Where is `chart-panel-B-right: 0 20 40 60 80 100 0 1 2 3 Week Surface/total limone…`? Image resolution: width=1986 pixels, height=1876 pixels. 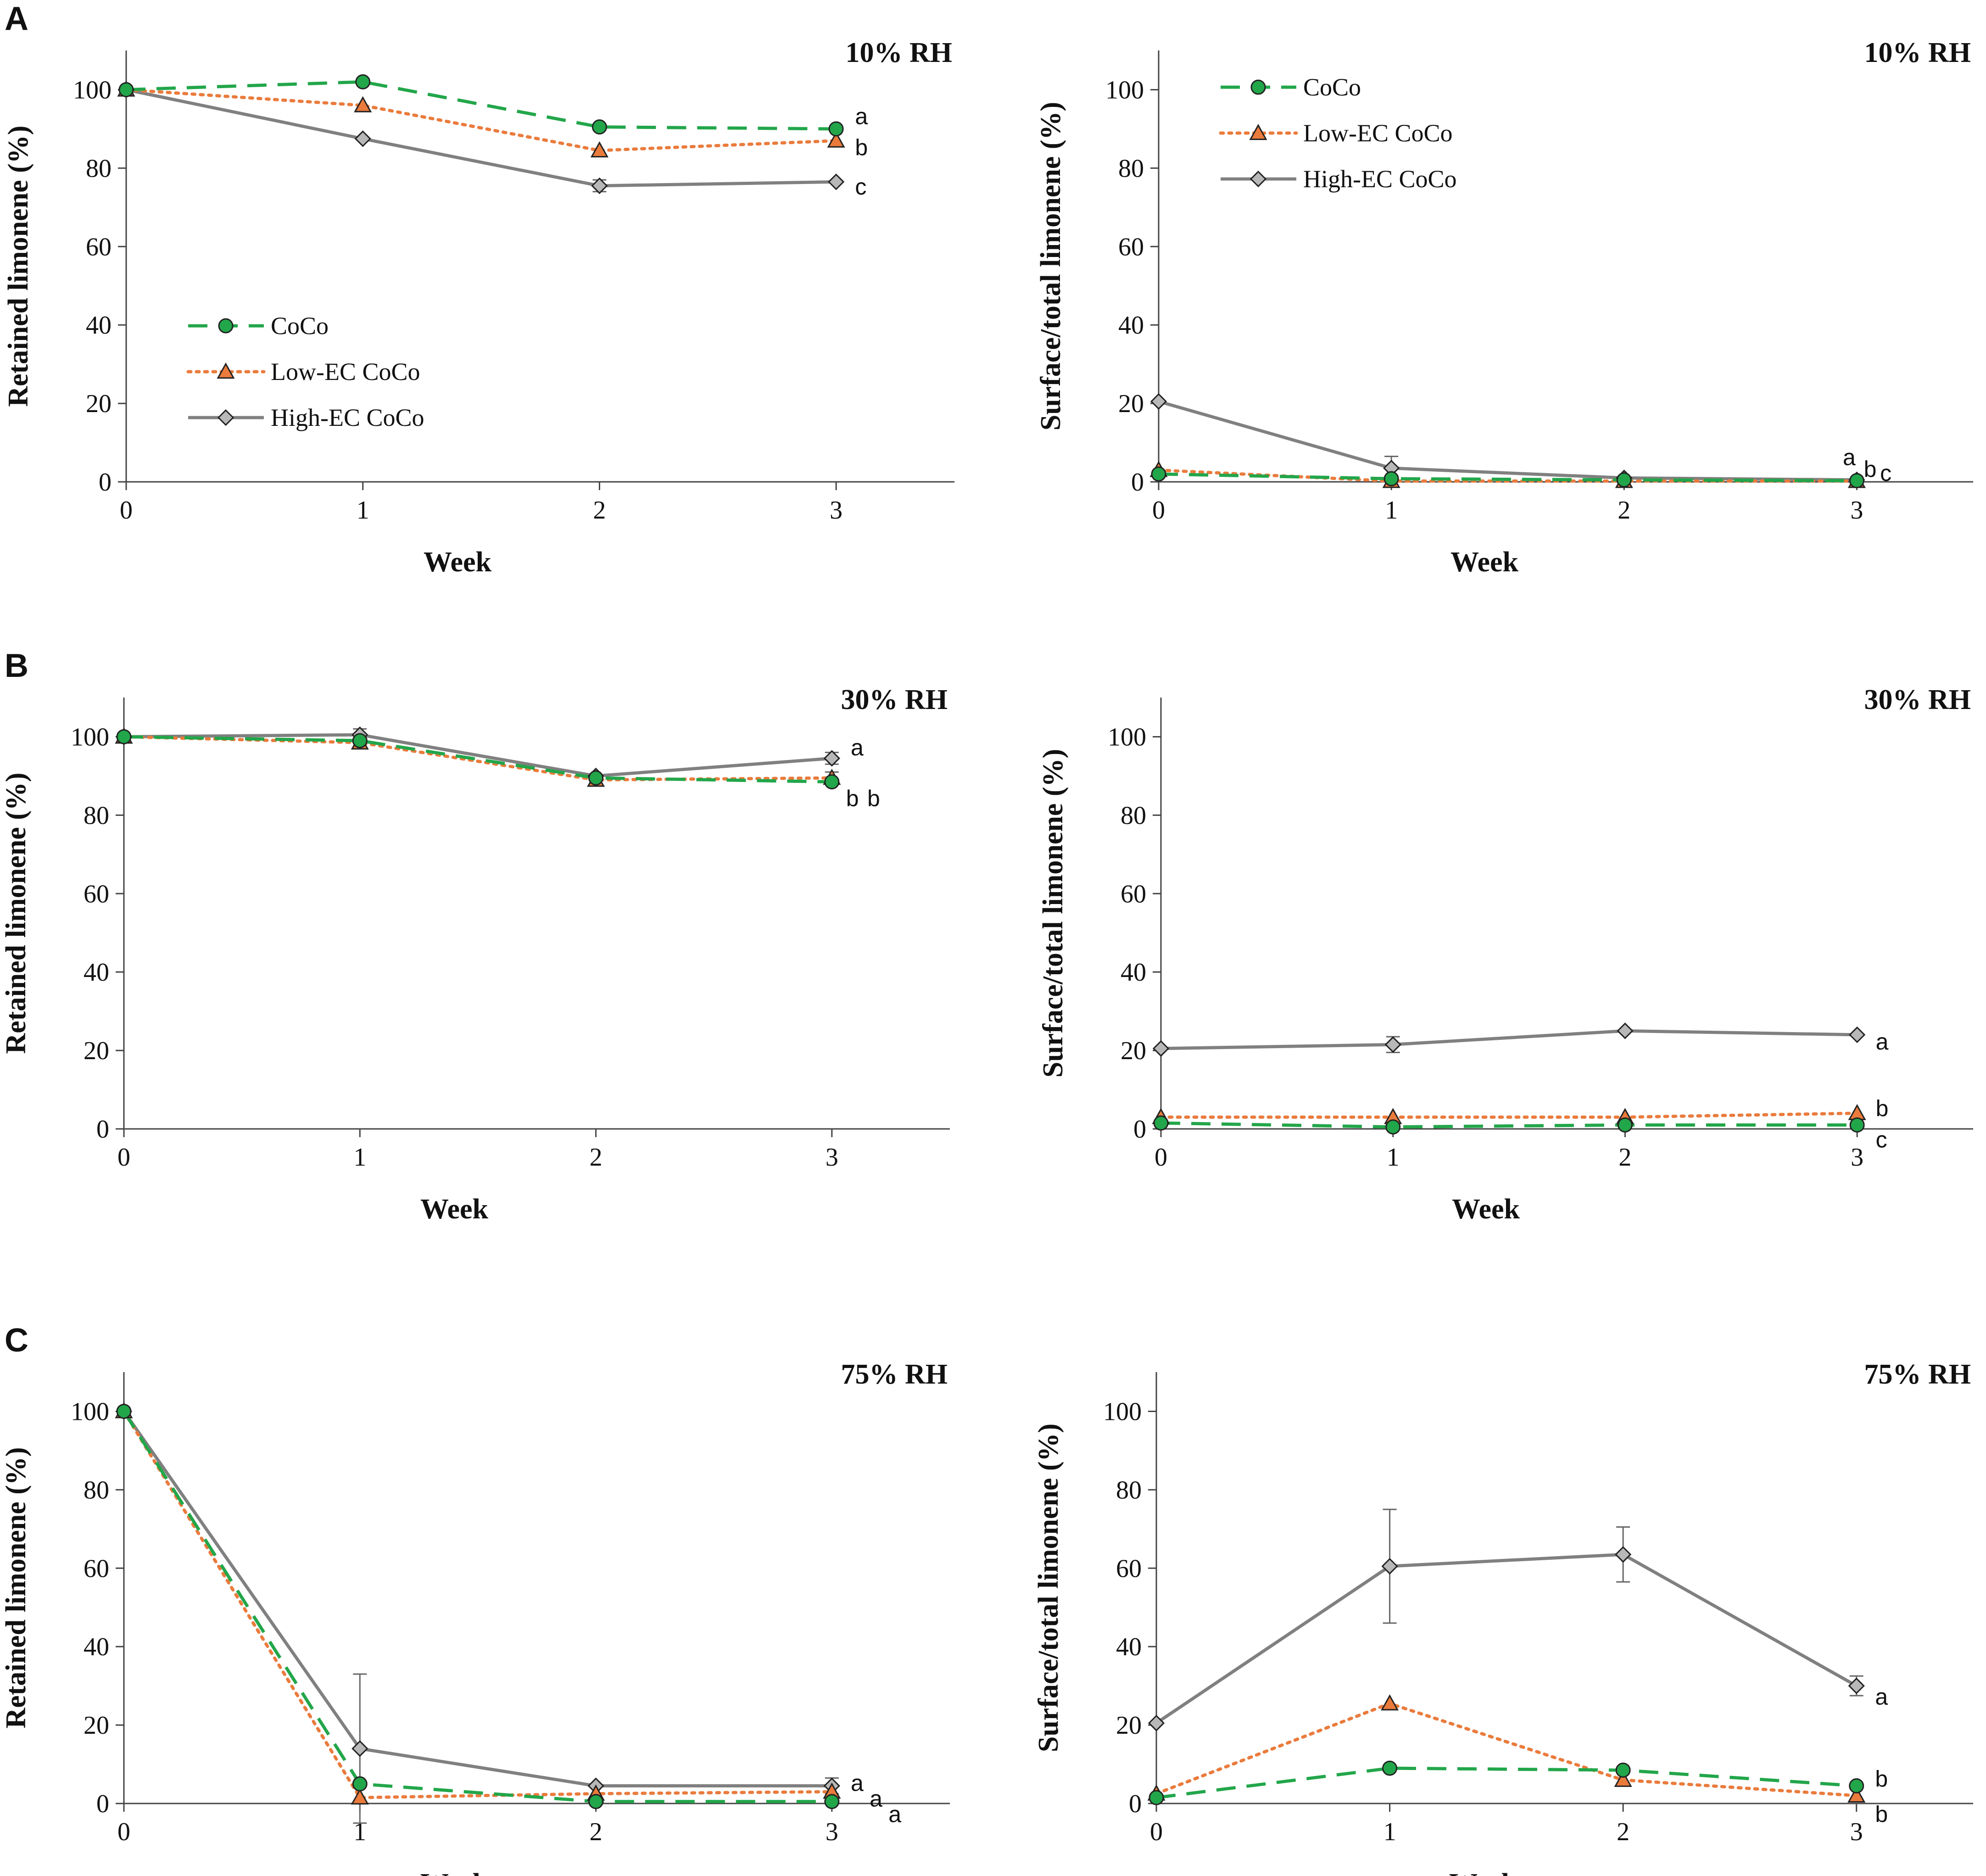
chart-panel-B-right: 0 20 40 60 80 100 0 1 2 3 Week Surface/total limone… is located at coordinates (1506, 955).